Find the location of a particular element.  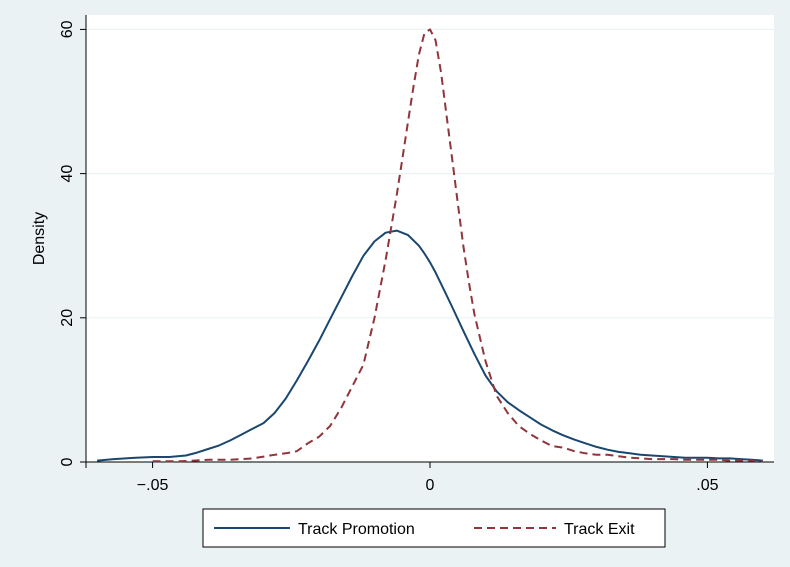

x-tick-label: .05 is located at coordinates (707, 485).